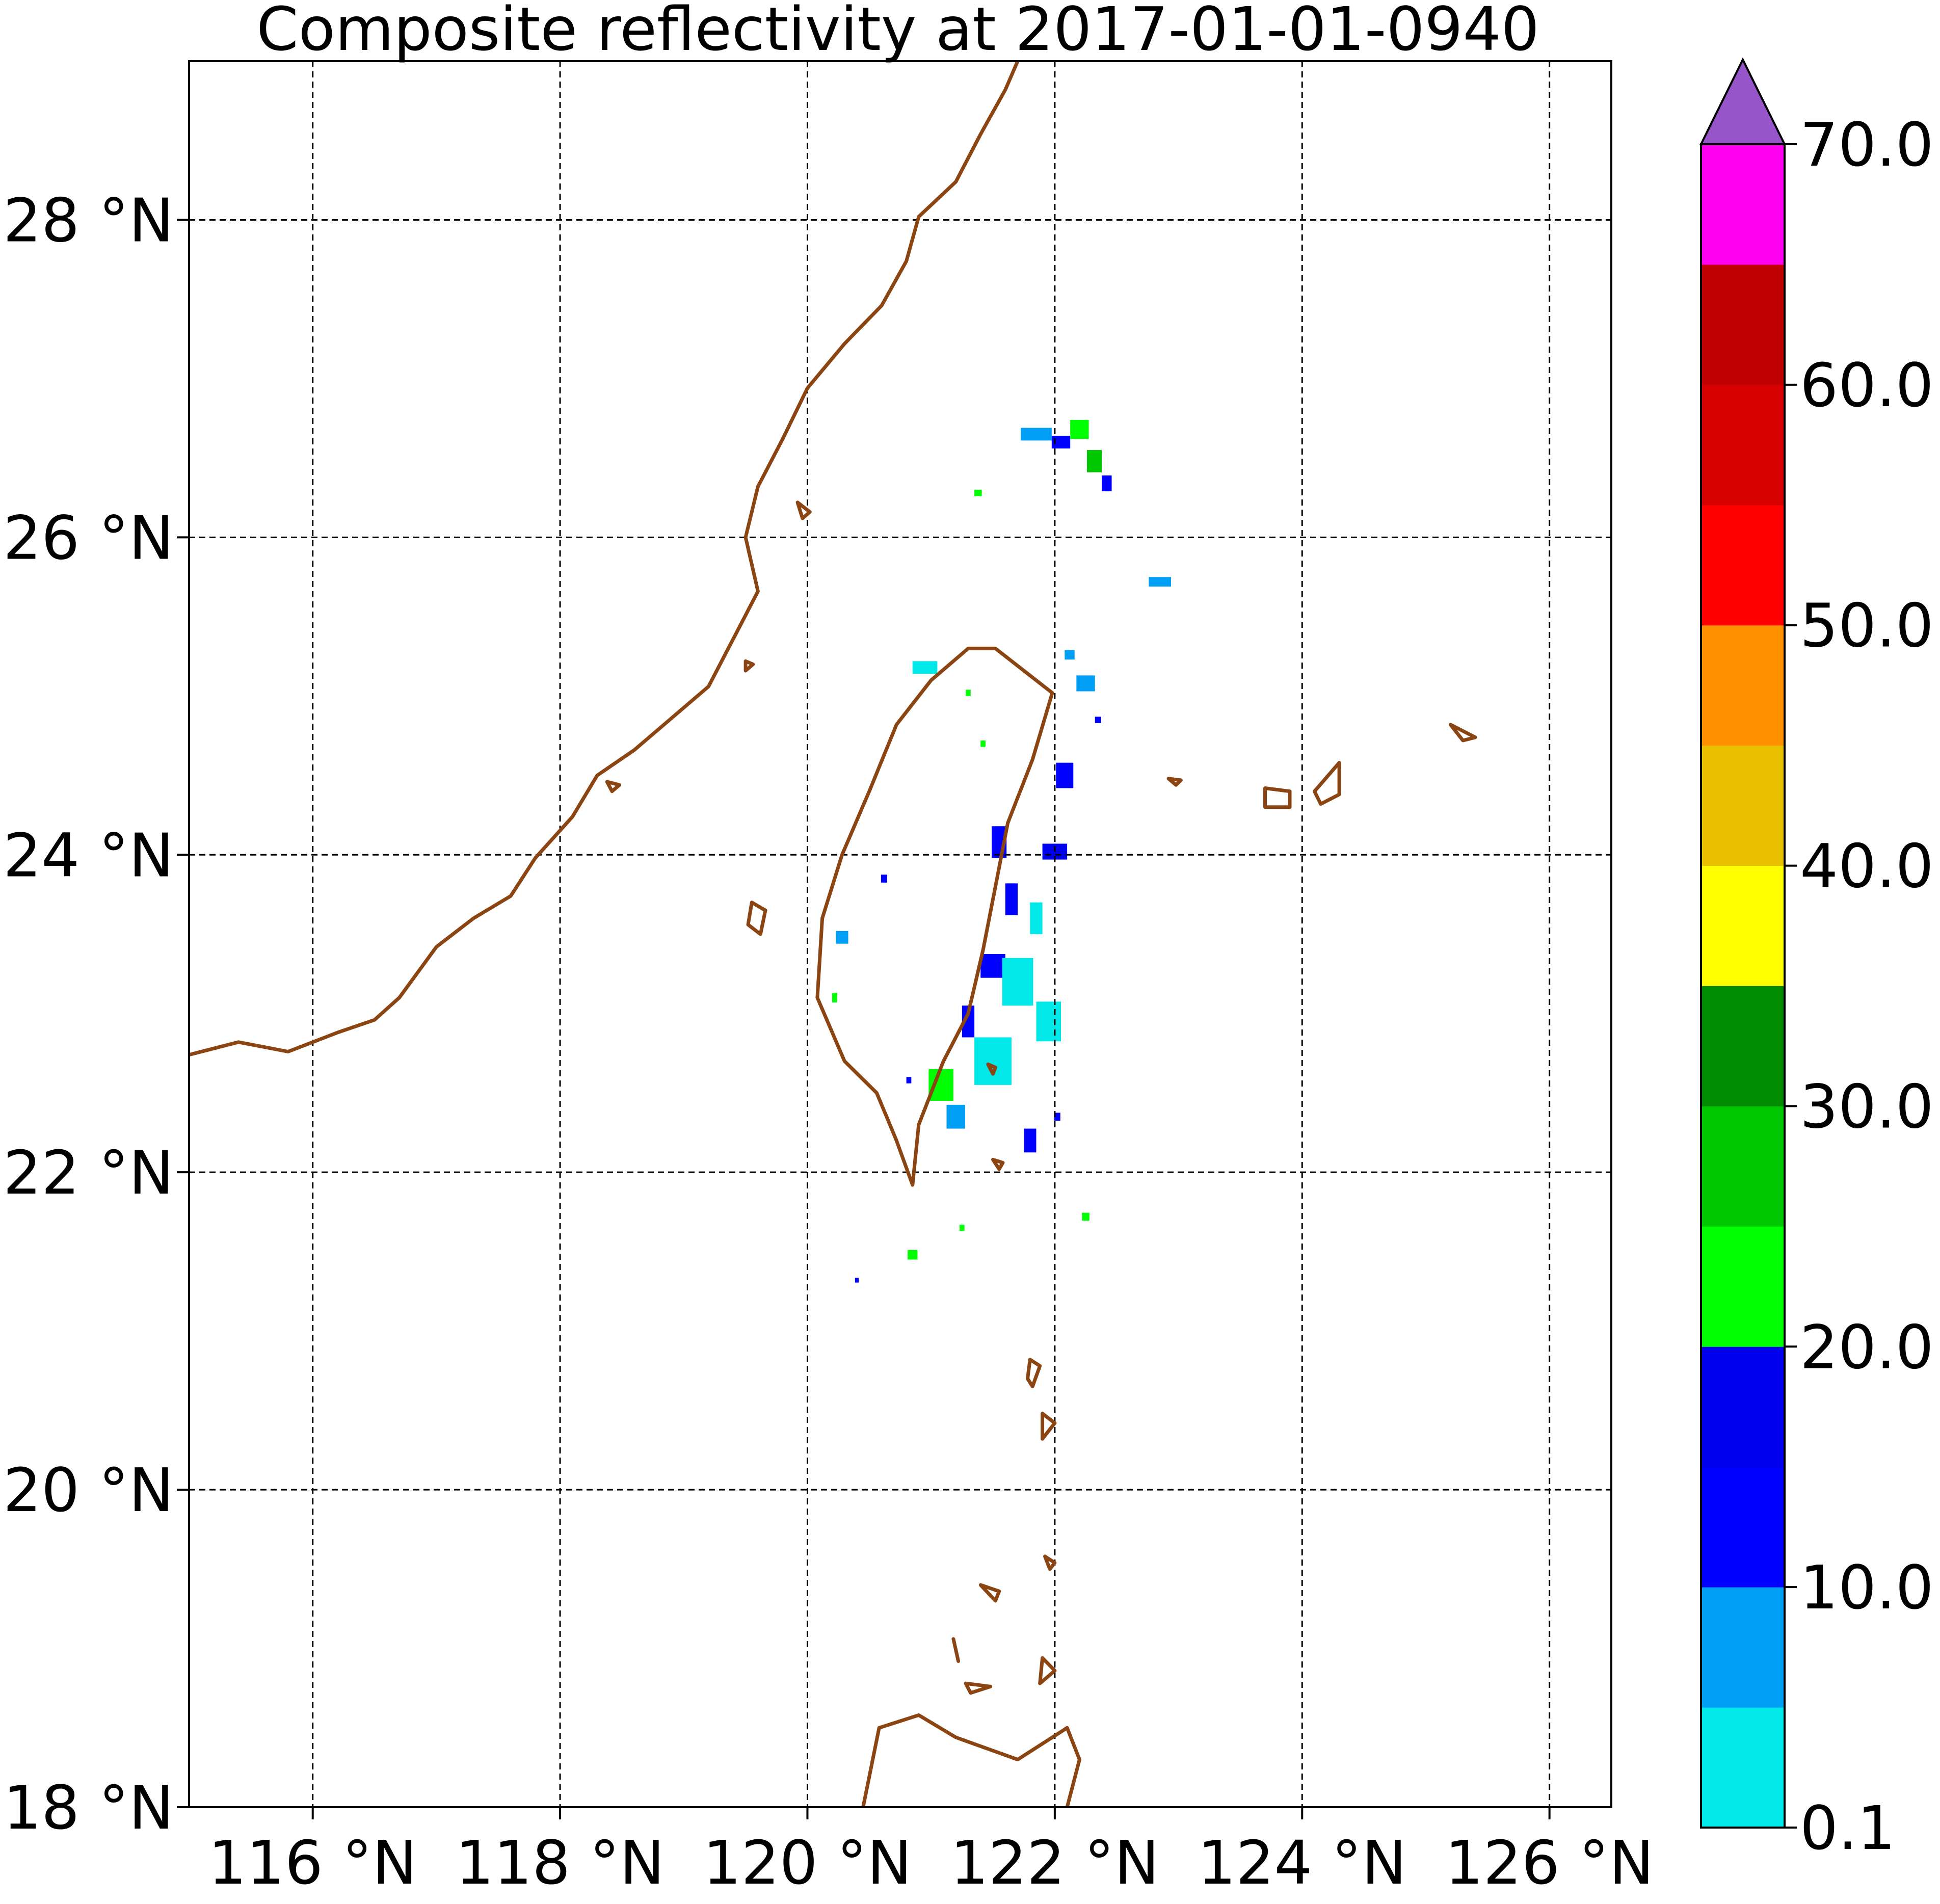  Describe the element at coordinates (88, 1173) in the screenshot. I see `y-tick-label: 22 °N` at that location.